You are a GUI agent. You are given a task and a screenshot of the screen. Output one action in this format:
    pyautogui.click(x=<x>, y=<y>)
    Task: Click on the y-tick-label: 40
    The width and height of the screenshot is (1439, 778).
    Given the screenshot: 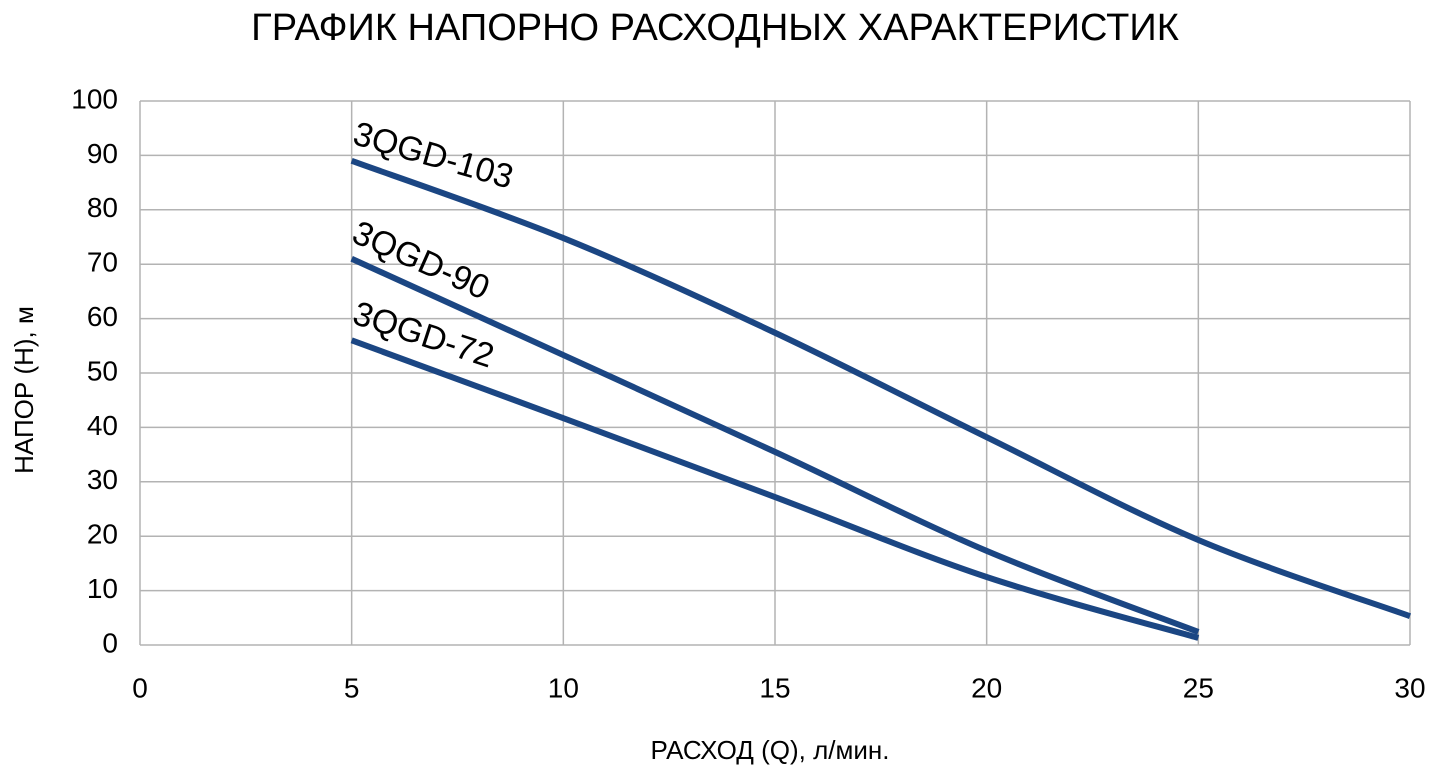 What is the action you would take?
    pyautogui.click(x=102, y=425)
    